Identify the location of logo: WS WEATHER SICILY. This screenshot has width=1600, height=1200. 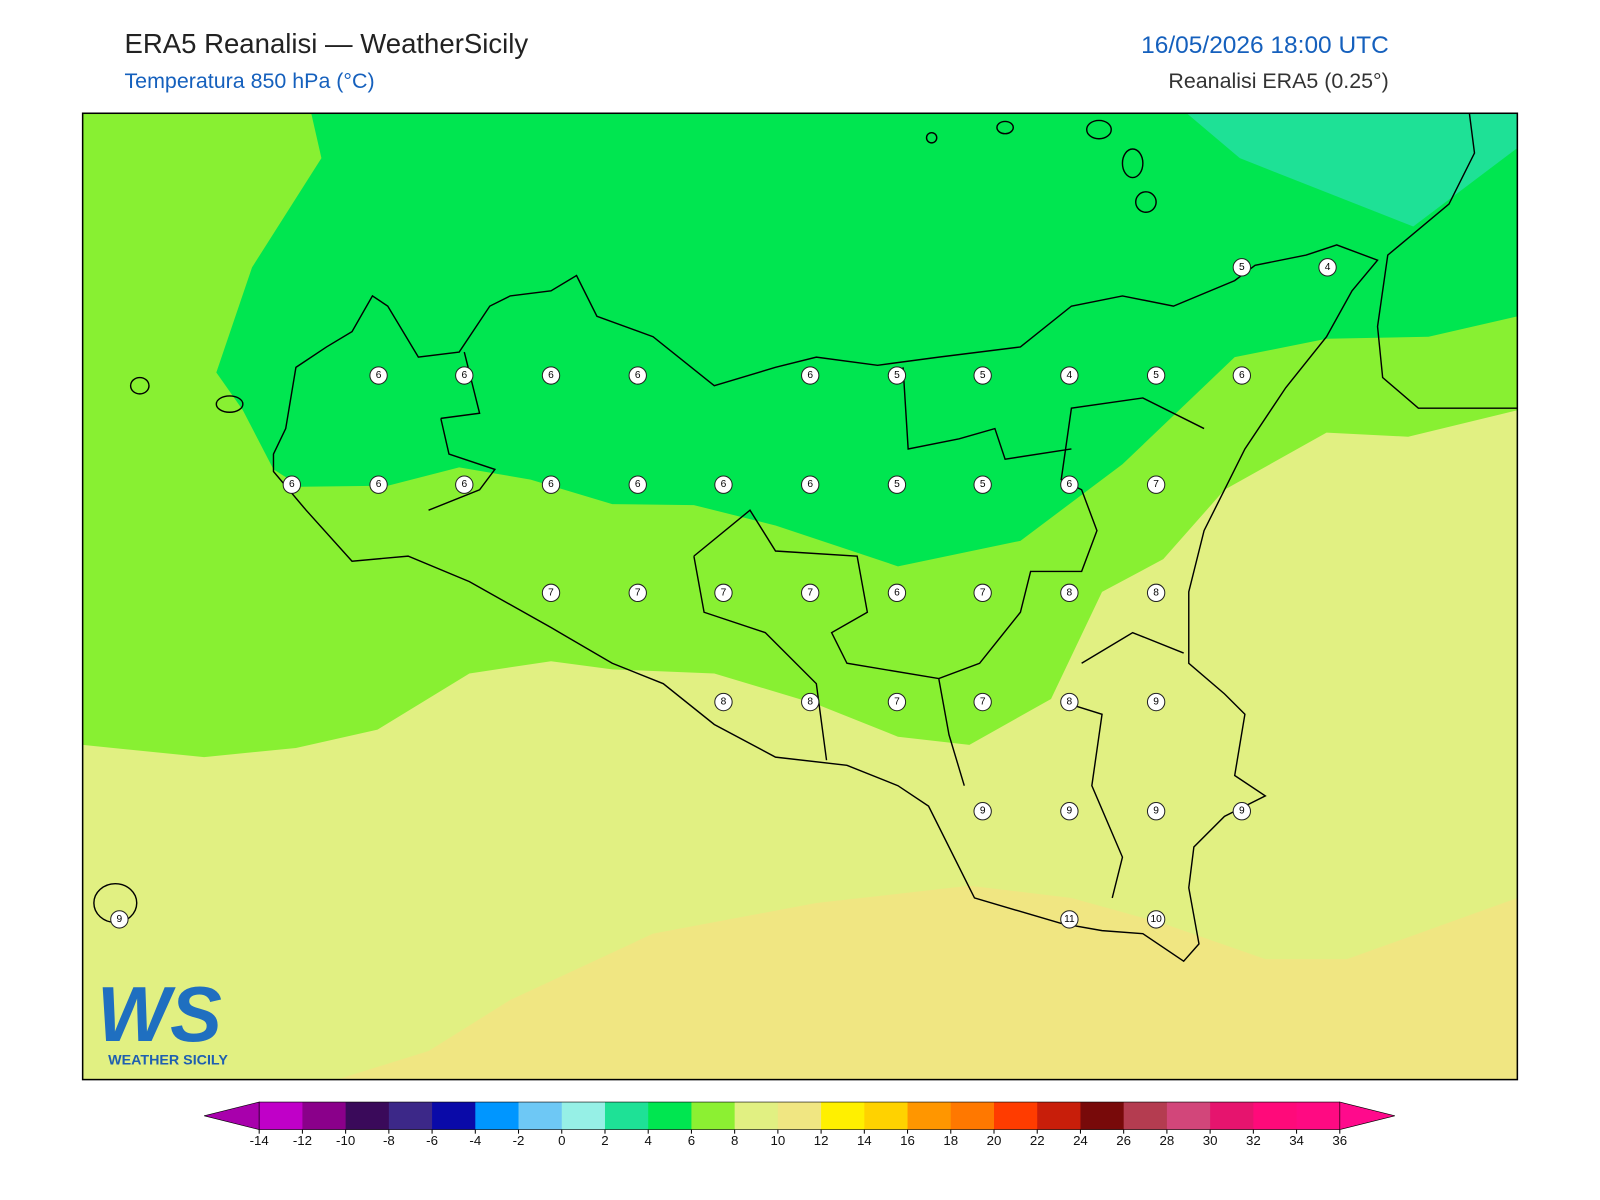
(162, 1020).